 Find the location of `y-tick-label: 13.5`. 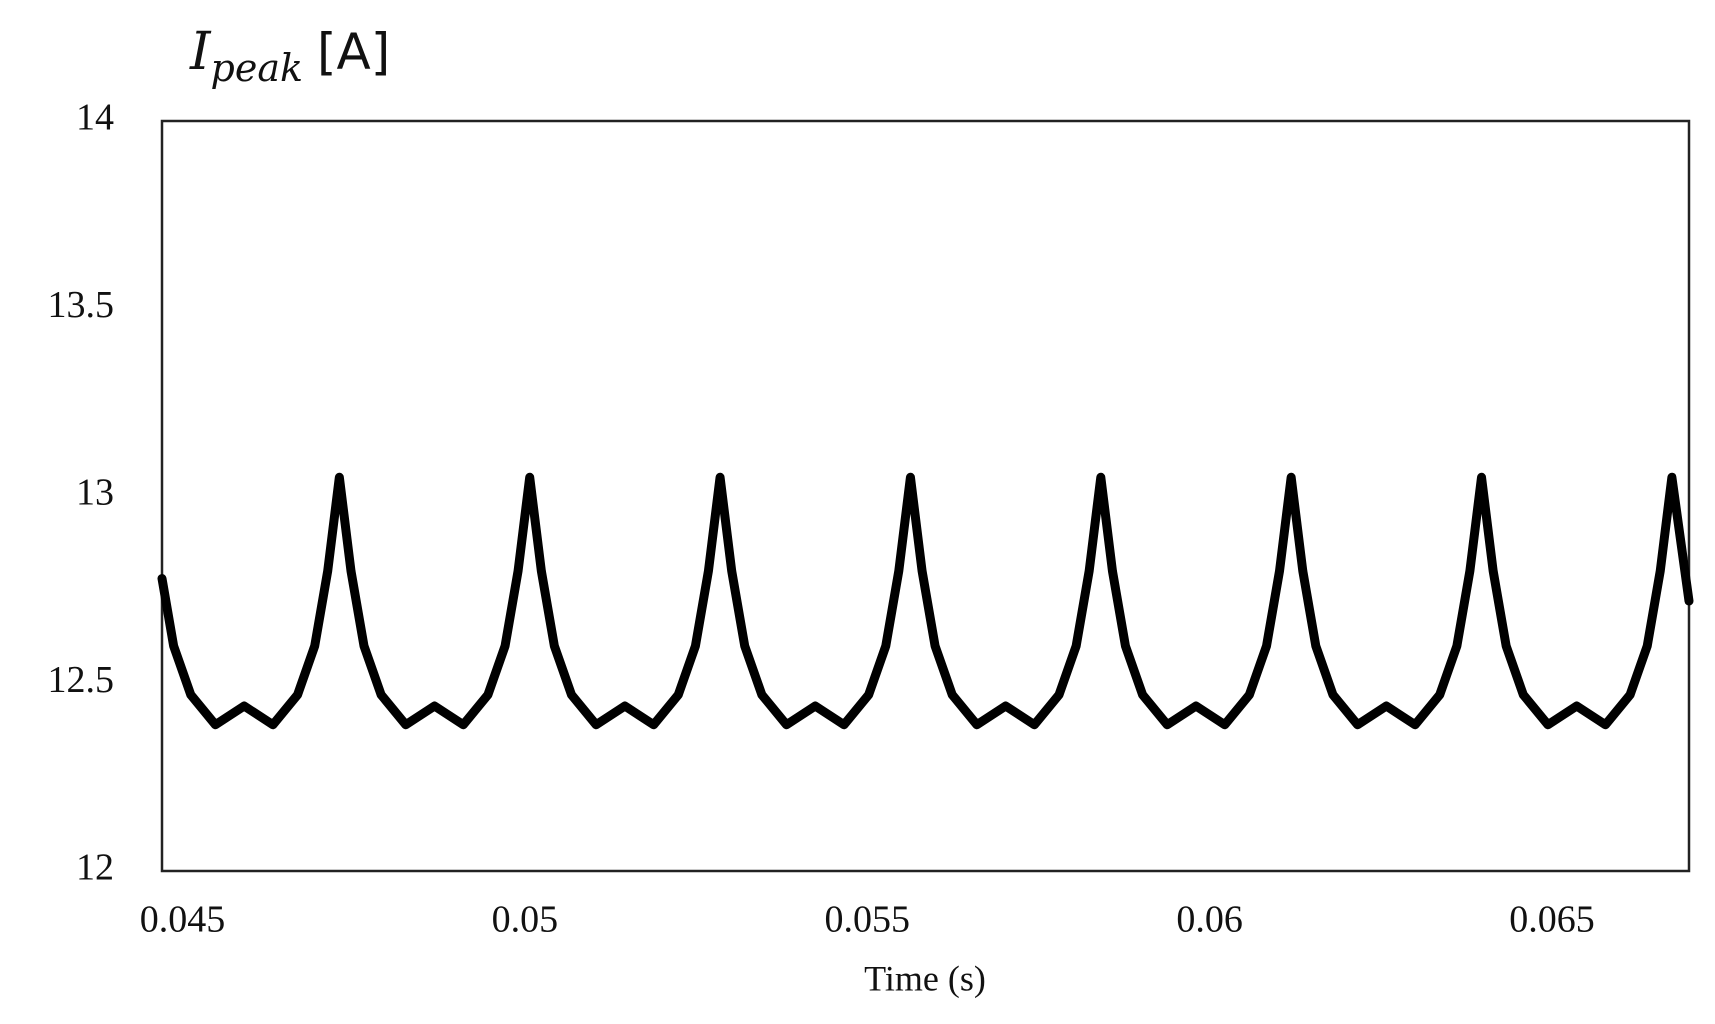

y-tick-label: 13.5 is located at coordinates (81, 305).